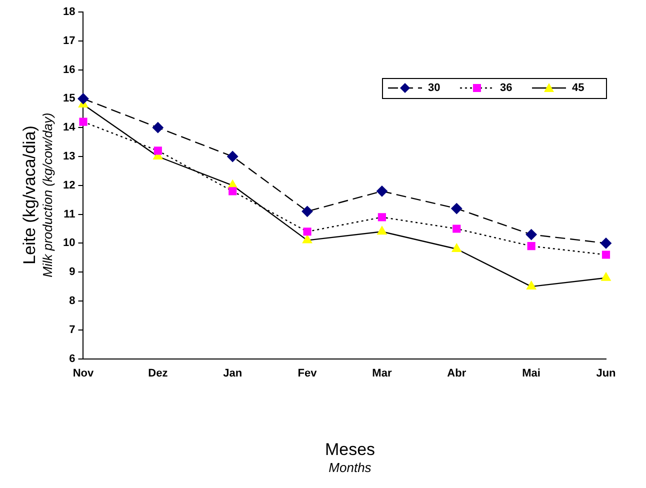  What do you see at coordinates (72, 272) in the screenshot?
I see `y-tick-label: 9` at bounding box center [72, 272].